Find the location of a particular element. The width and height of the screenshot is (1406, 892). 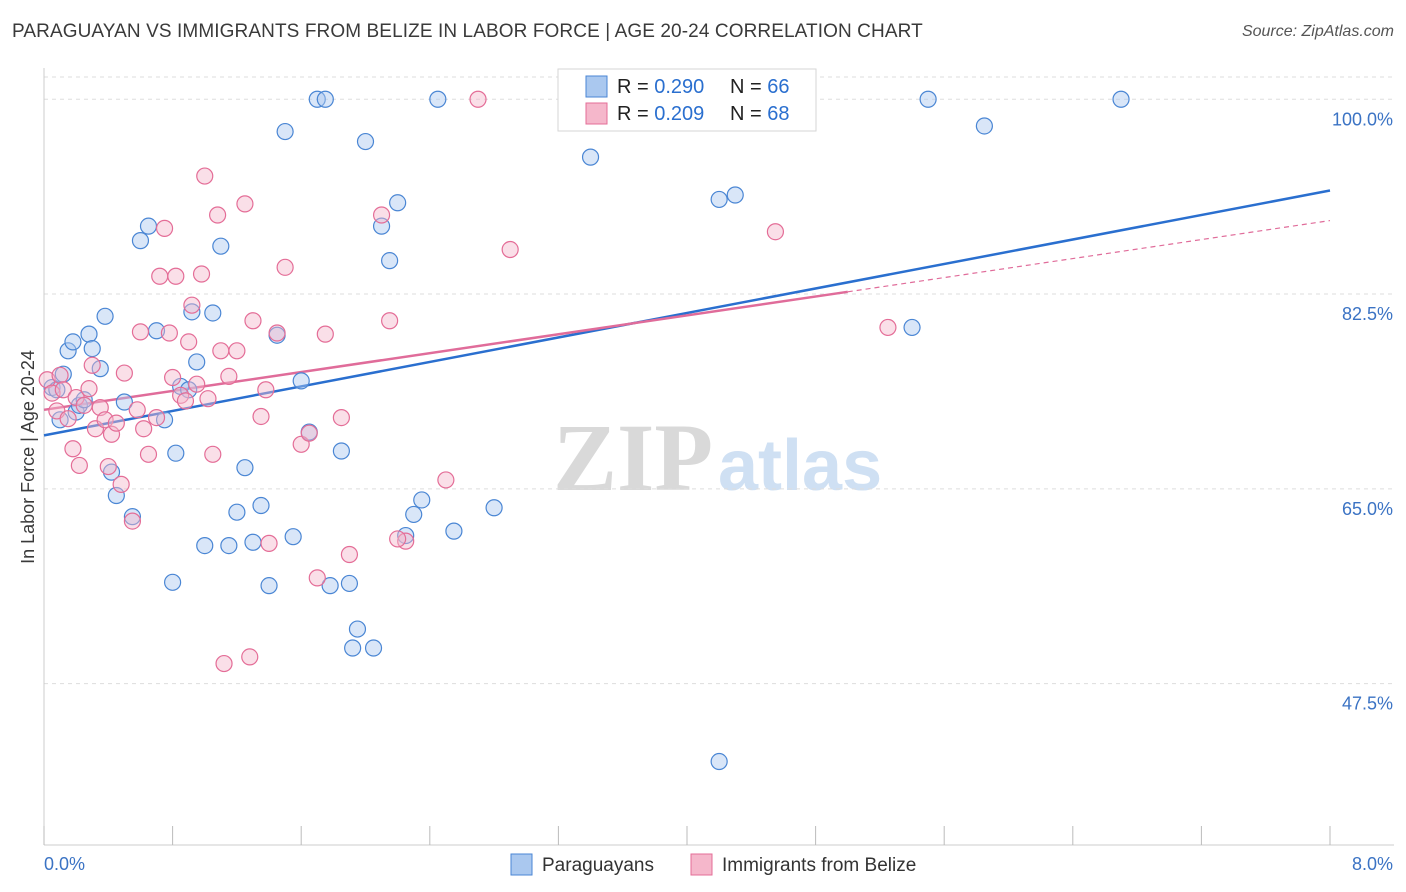

x-tick-label-max: 8.0% is located at coordinates (1372, 864).